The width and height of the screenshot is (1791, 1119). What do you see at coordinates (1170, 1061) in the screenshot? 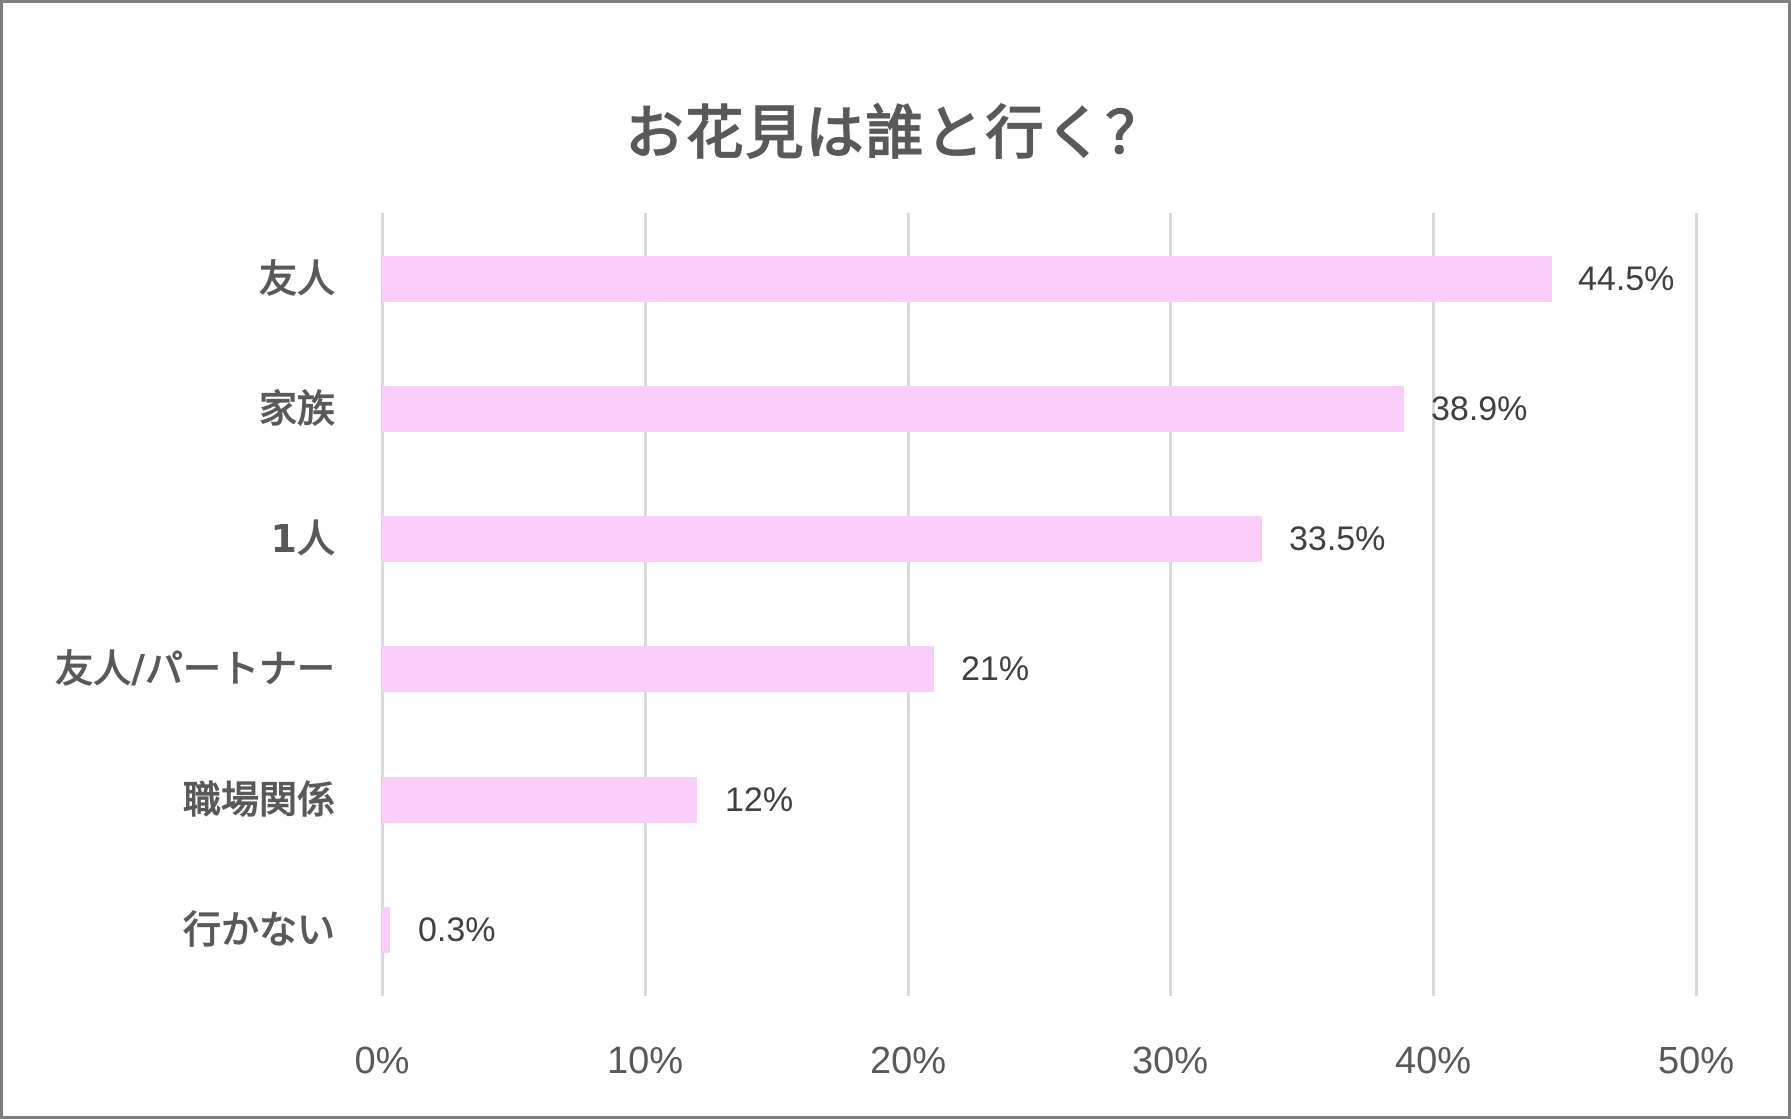
I see `x-tick-label: 30%` at bounding box center [1170, 1061].